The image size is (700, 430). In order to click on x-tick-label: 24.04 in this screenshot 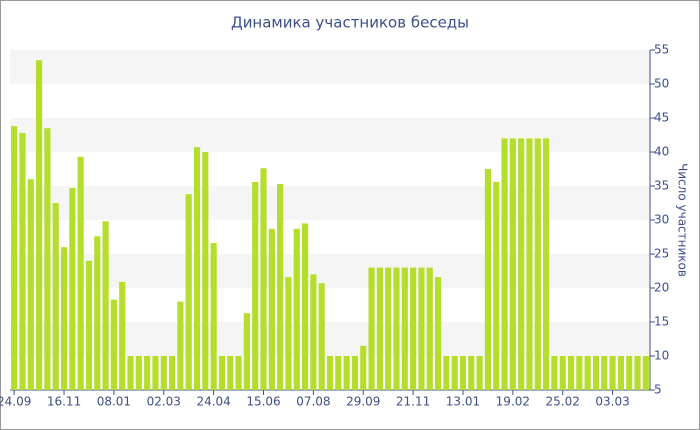, I will do `click(213, 402)`.